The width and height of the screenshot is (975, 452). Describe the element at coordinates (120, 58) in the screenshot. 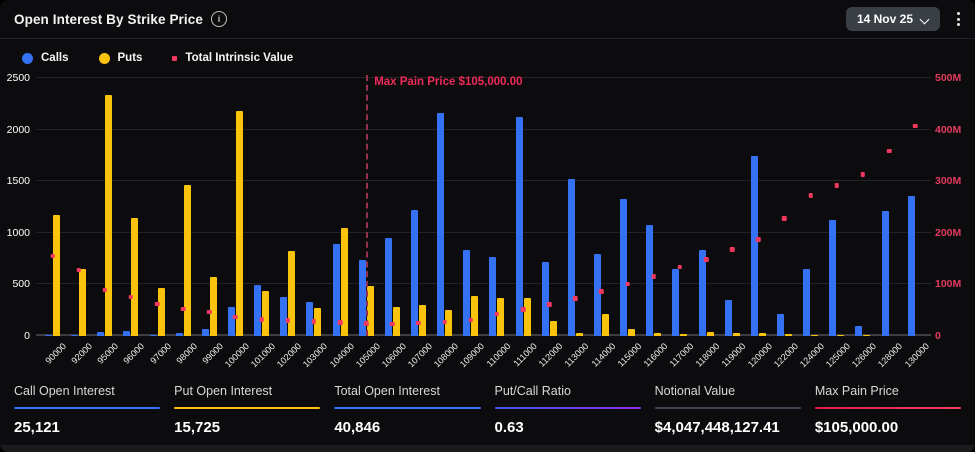

I see `legend-item-puts: Puts` at that location.